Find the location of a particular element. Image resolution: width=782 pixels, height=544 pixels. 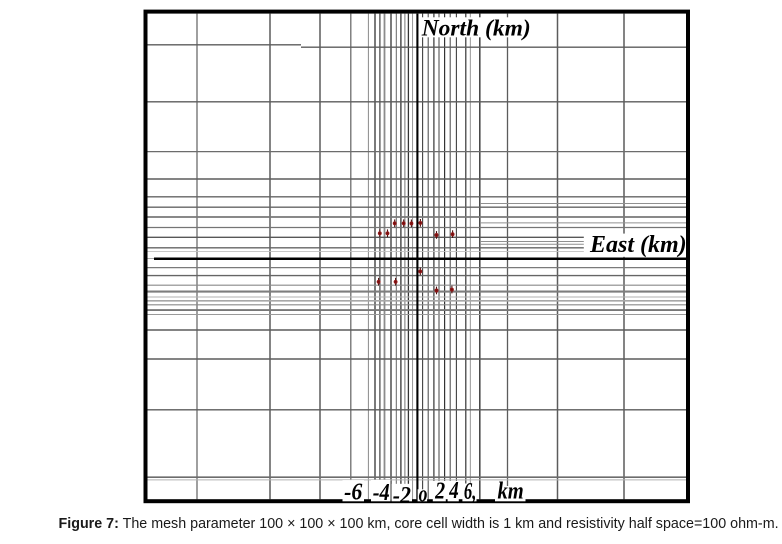

svg-text: 4 is located at coordinates (453, 491).